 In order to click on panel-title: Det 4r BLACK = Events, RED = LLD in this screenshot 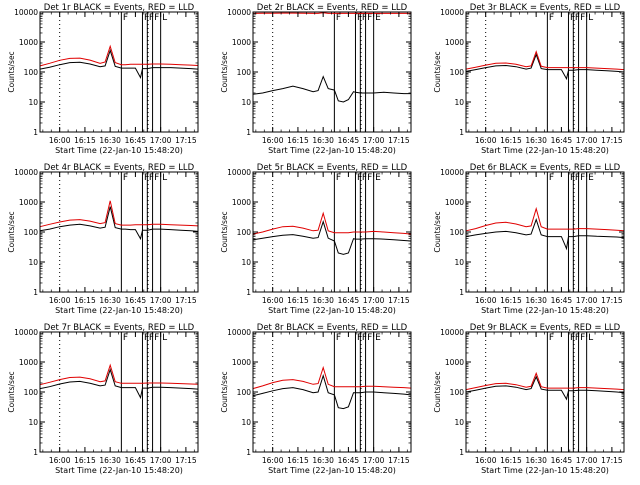, I will do `click(119, 168)`.